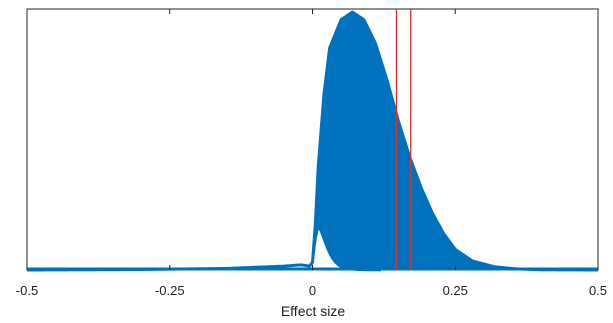 This screenshot has height=323, width=613. What do you see at coordinates (27, 290) in the screenshot?
I see `x-tick-label: -0.5` at bounding box center [27, 290].